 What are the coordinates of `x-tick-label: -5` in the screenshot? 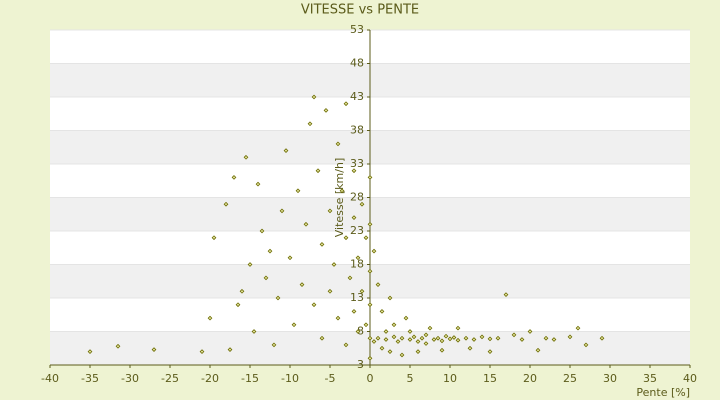 It's located at (330, 378).